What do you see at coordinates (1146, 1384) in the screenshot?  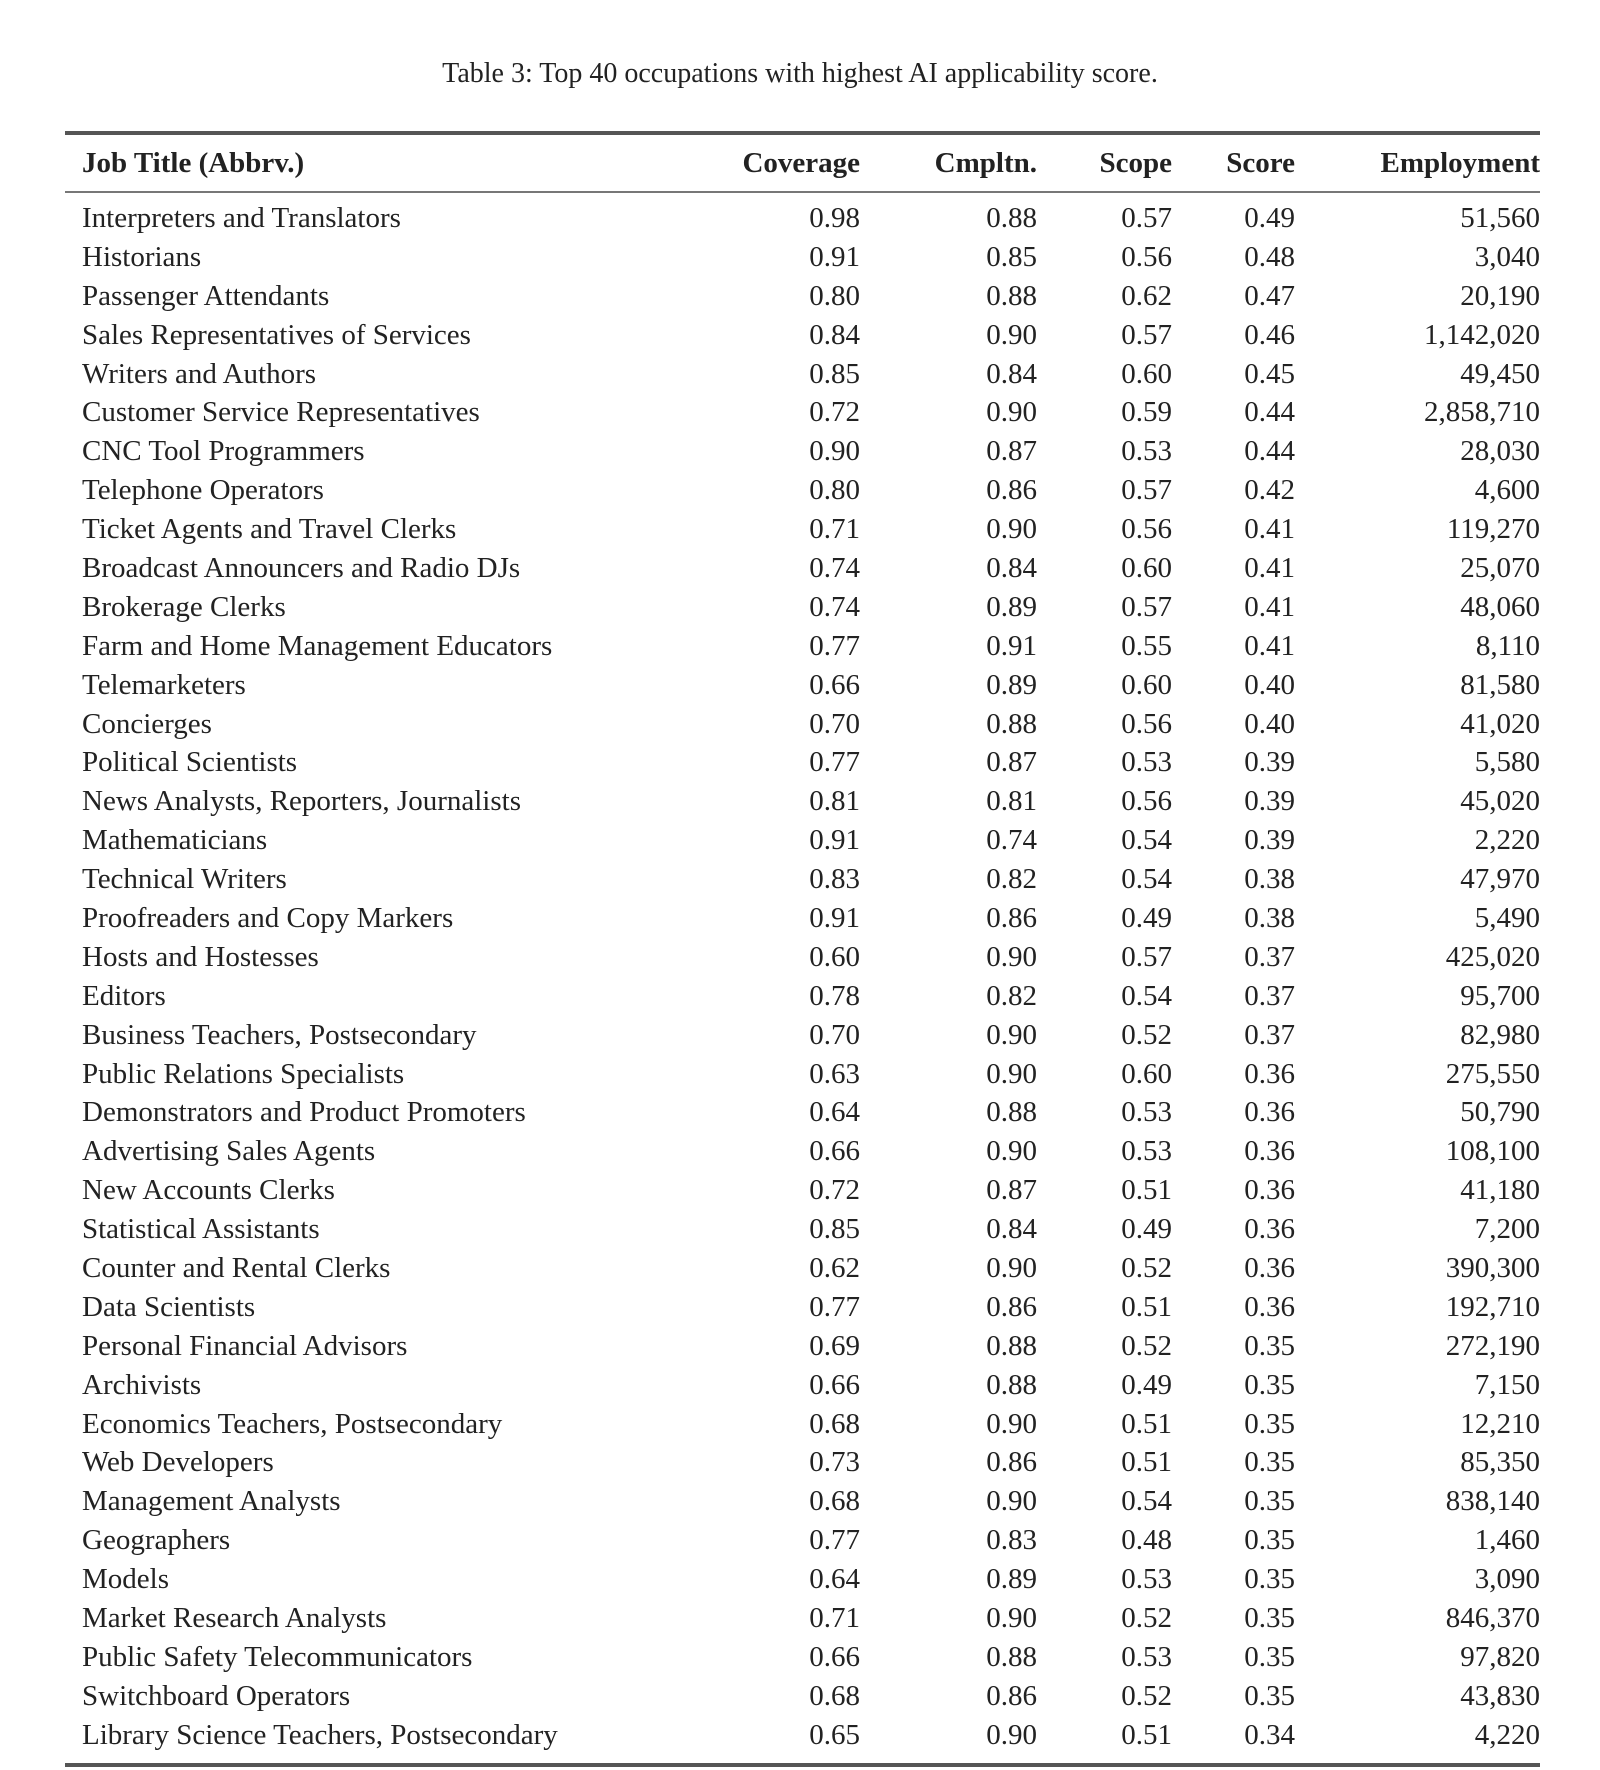 I see `cell-scope: 0.49` at bounding box center [1146, 1384].